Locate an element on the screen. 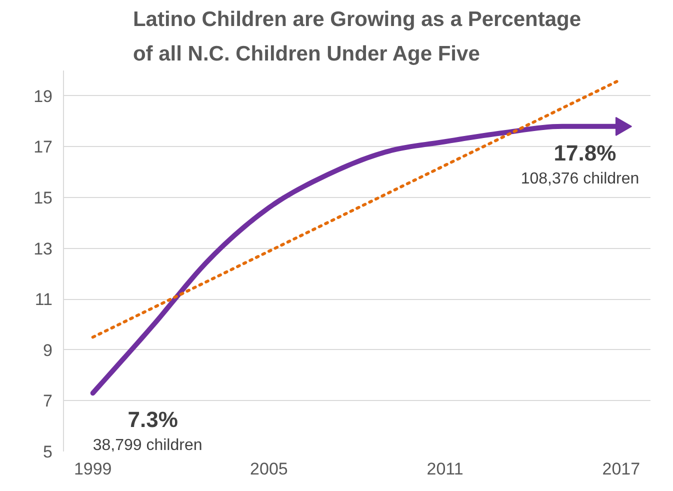  x-tick-label: 2011 is located at coordinates (445, 469).